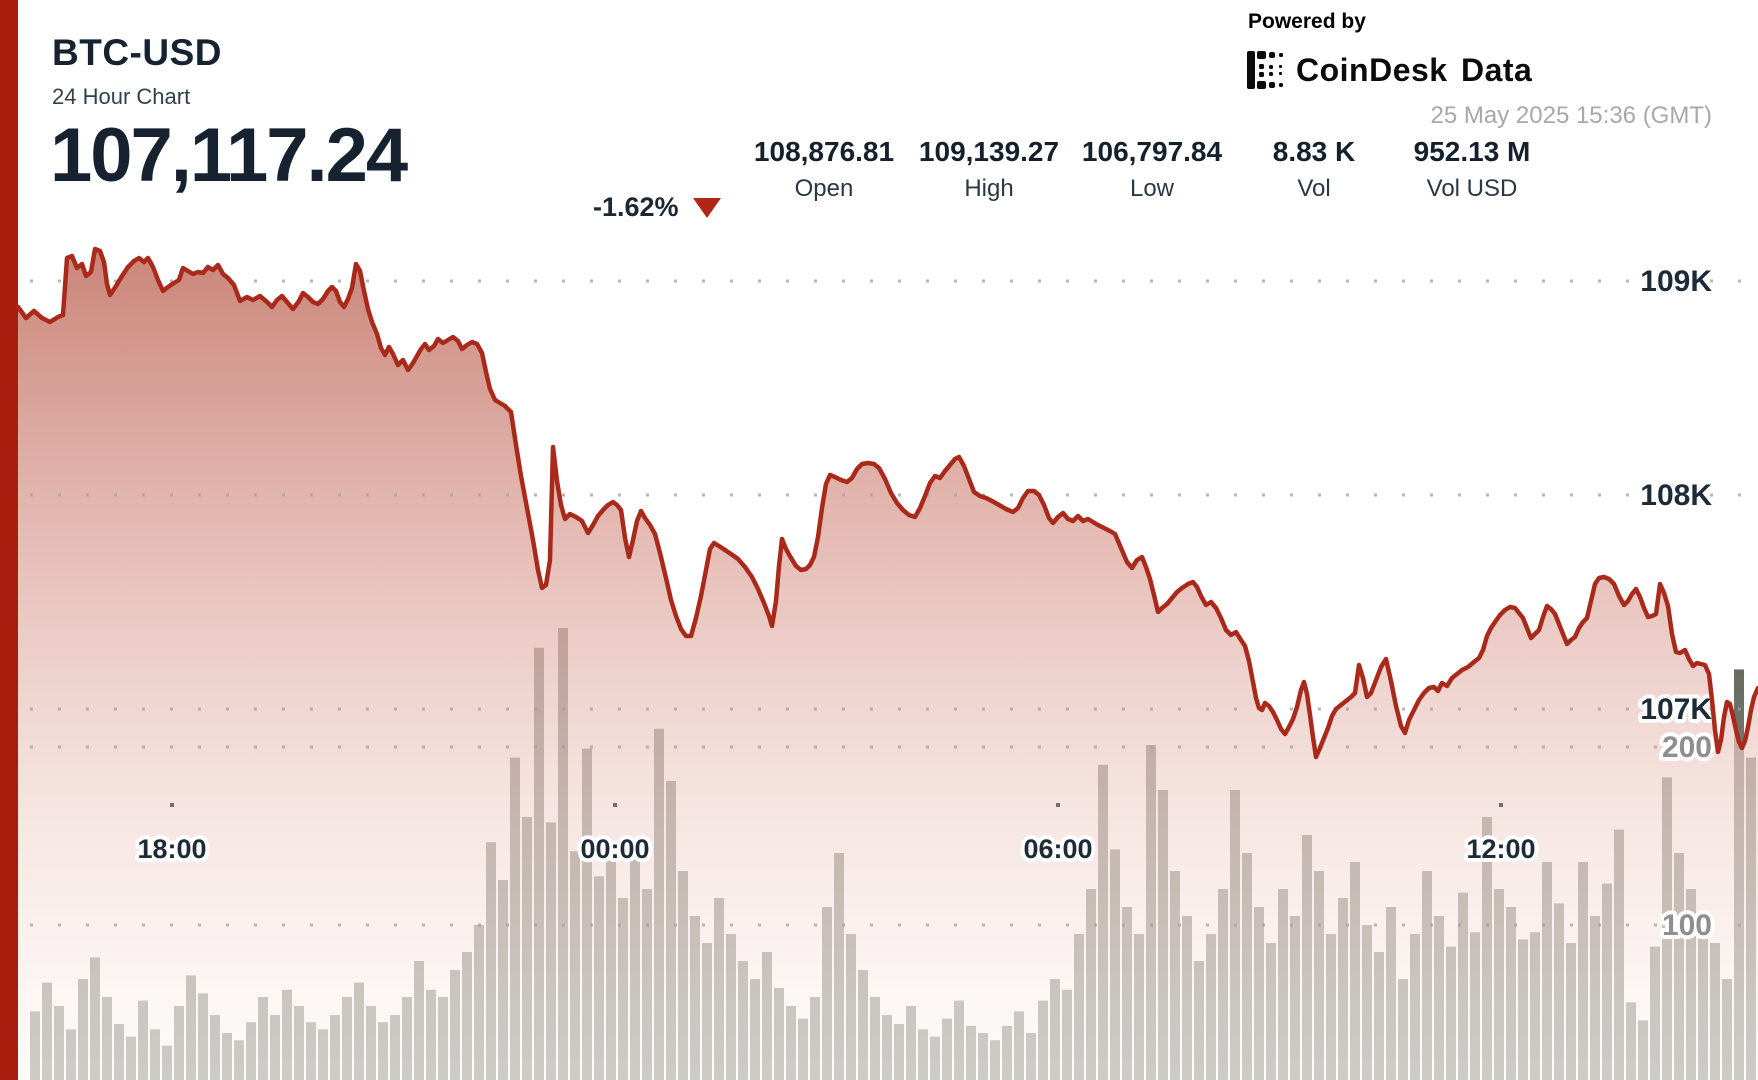  Describe the element at coordinates (1057, 849) in the screenshot. I see `time-label-06:00: 06:00` at that location.